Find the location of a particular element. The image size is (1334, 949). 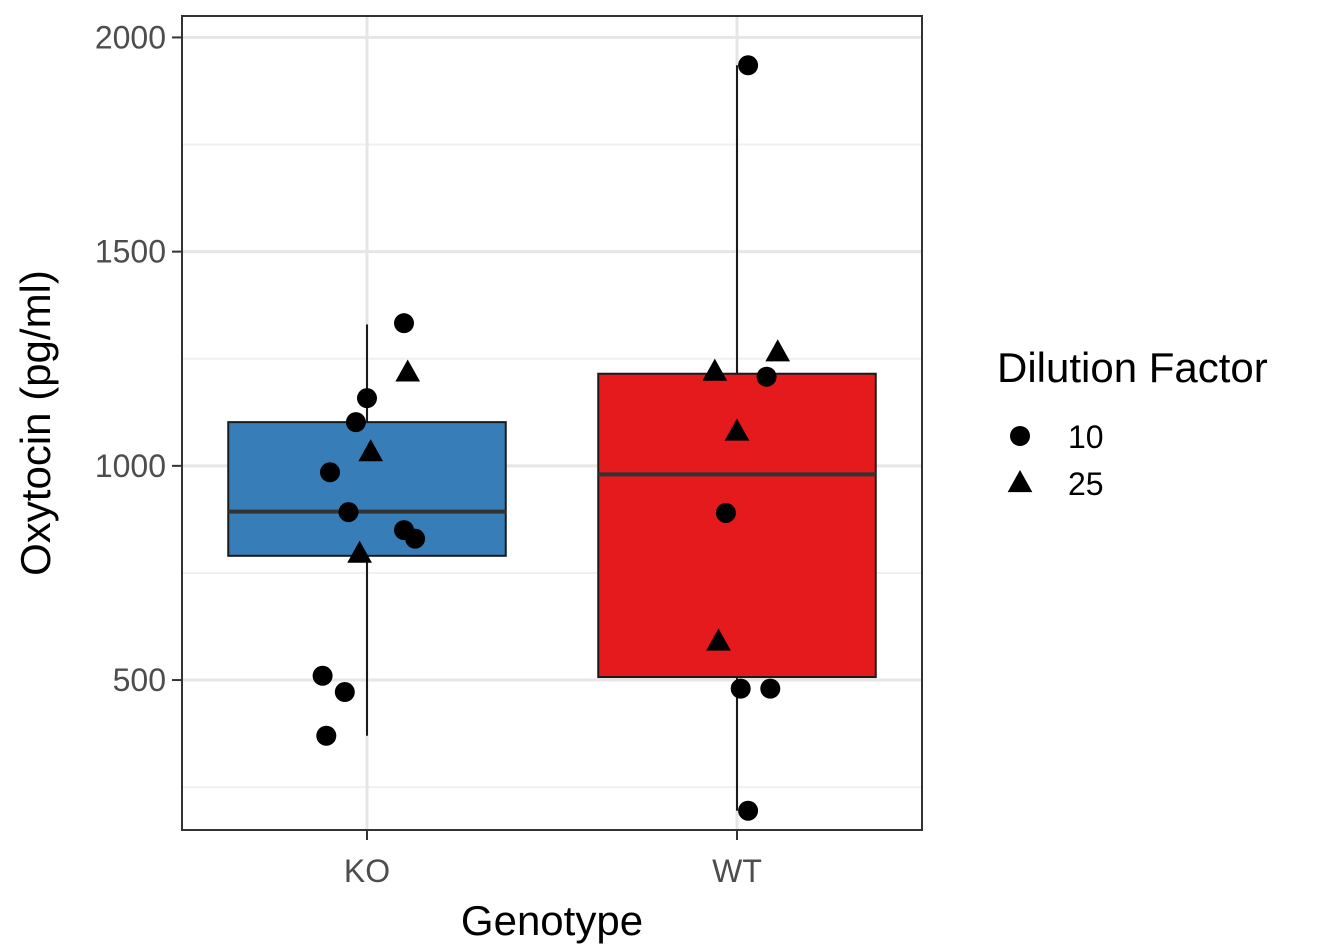

boxplot-ko is located at coordinates (367, 530).